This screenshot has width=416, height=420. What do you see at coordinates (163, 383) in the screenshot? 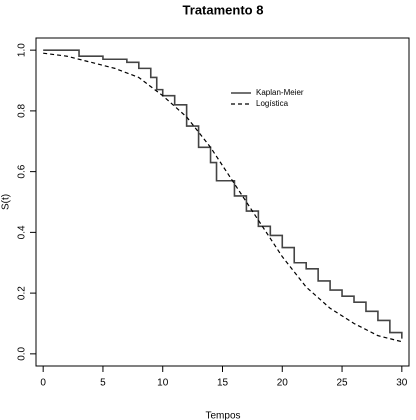
I see `x-tick-label: 10` at bounding box center [163, 383].